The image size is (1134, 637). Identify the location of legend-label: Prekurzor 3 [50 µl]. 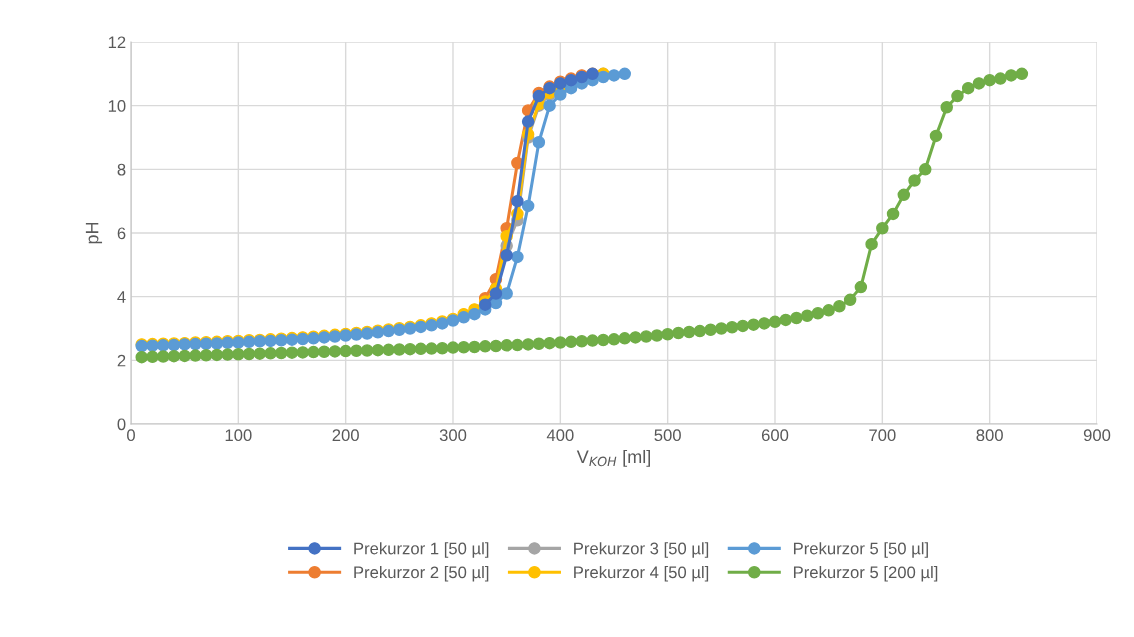
(641, 550).